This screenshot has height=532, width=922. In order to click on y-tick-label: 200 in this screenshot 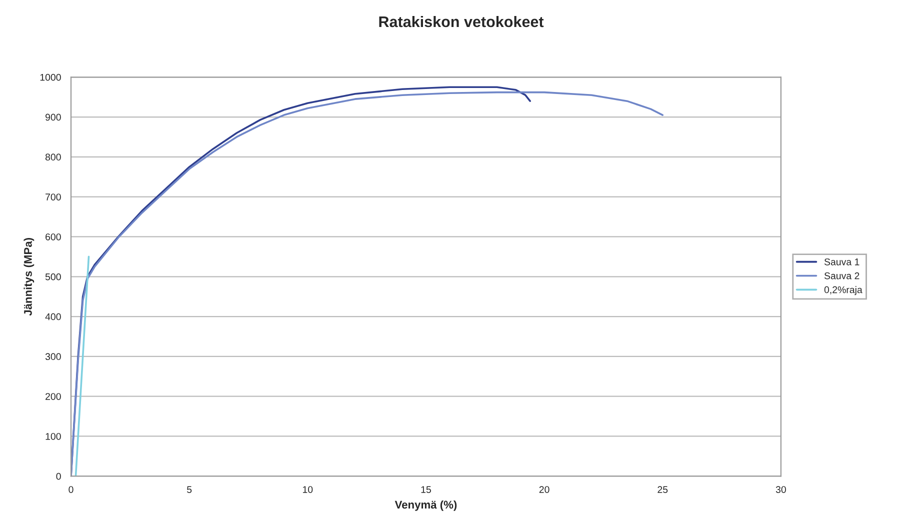, I will do `click(53, 396)`.